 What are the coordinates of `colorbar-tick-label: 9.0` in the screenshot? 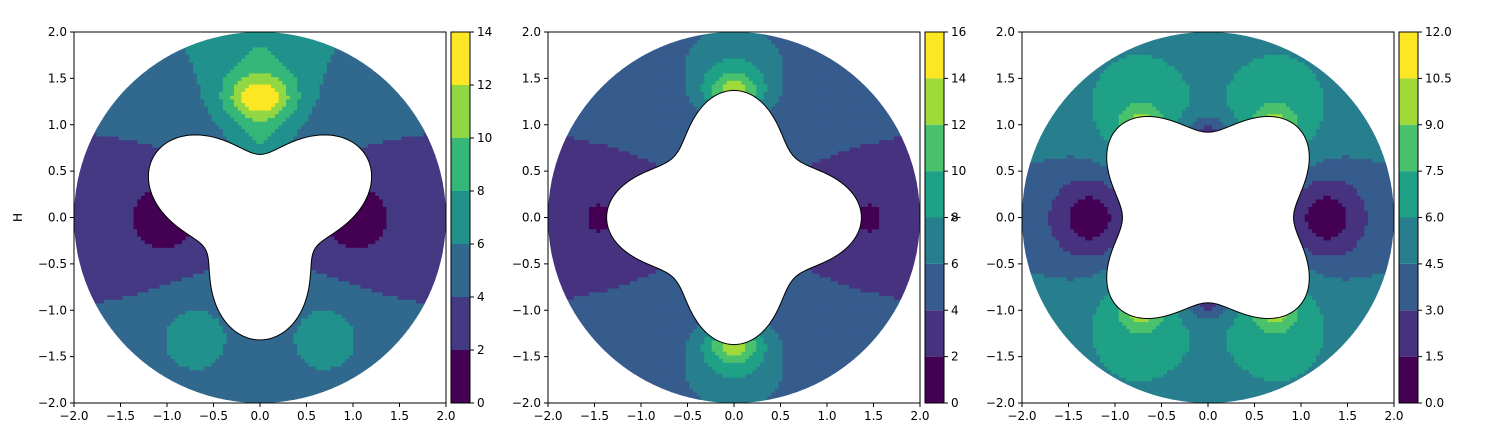 It's located at (1434, 125).